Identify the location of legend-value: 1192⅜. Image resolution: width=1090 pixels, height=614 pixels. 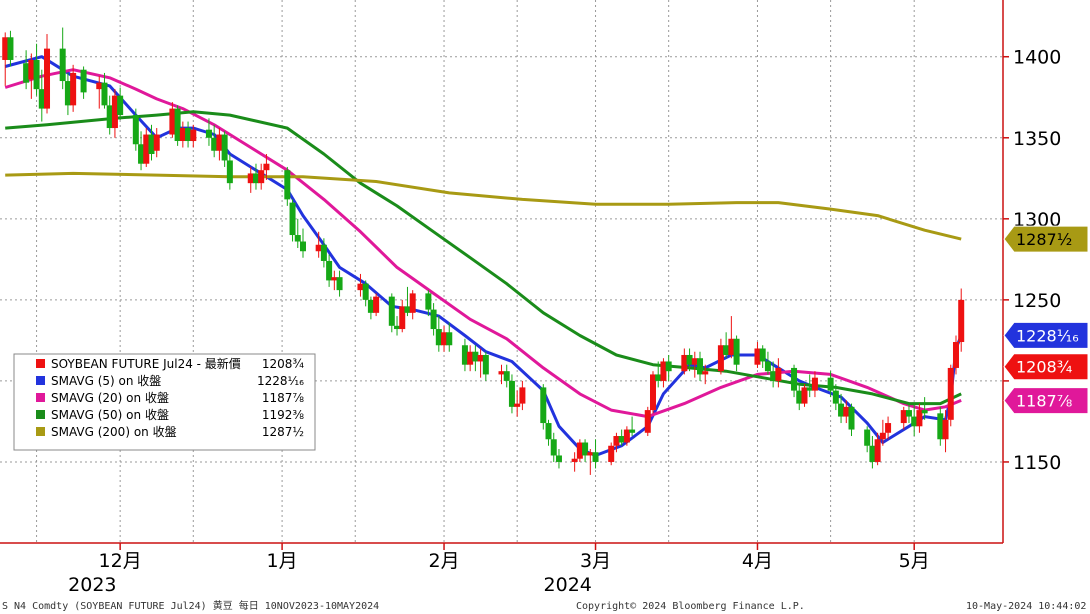
(283, 415).